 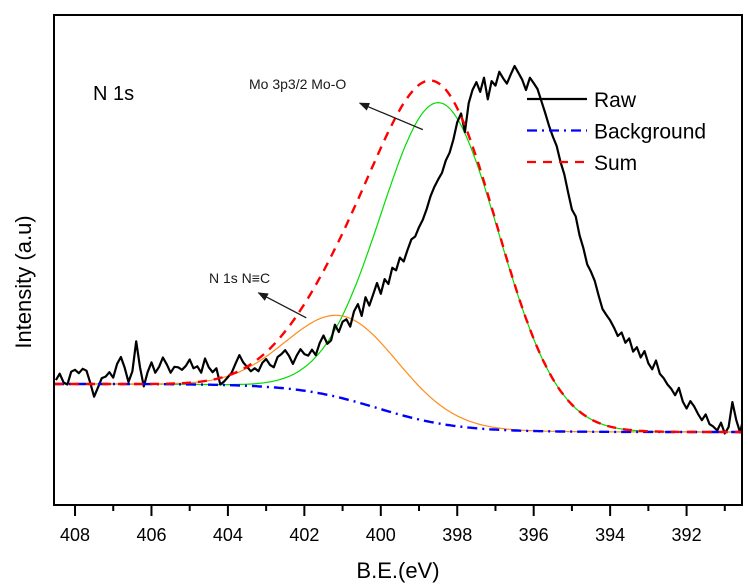 What do you see at coordinates (615, 163) in the screenshot?
I see `legend-label: Sum` at bounding box center [615, 163].